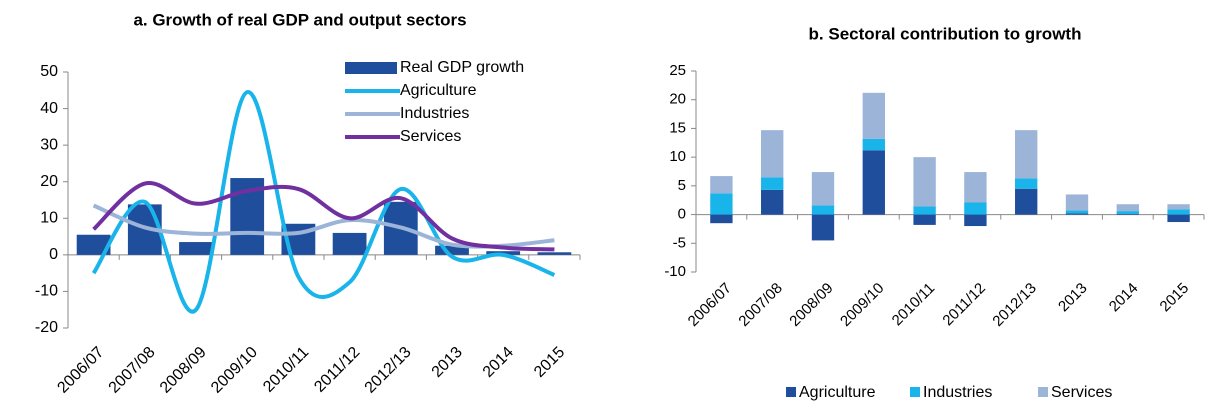  I want to click on y-tick-label: 15, so click(677, 127).